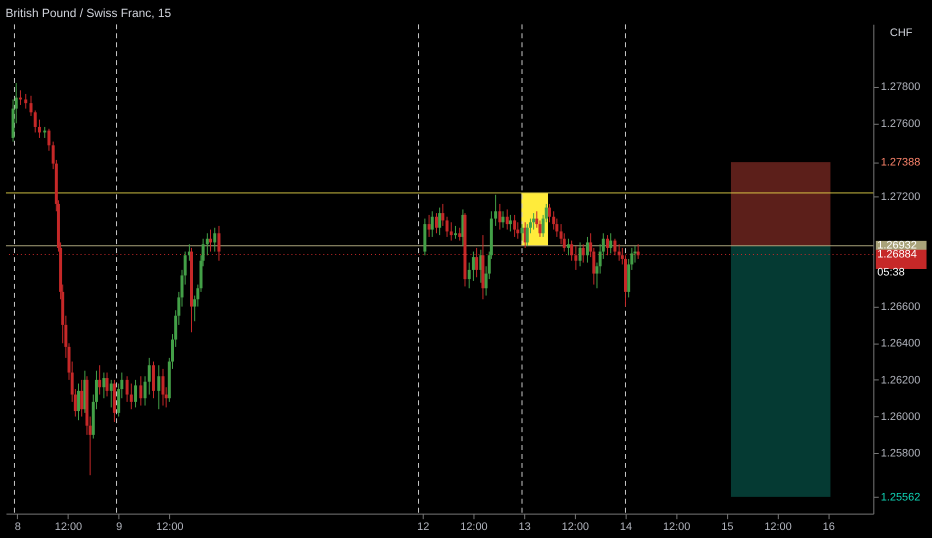  Describe the element at coordinates (900, 454) in the screenshot. I see `y-tick-label: 1.25800` at that location.